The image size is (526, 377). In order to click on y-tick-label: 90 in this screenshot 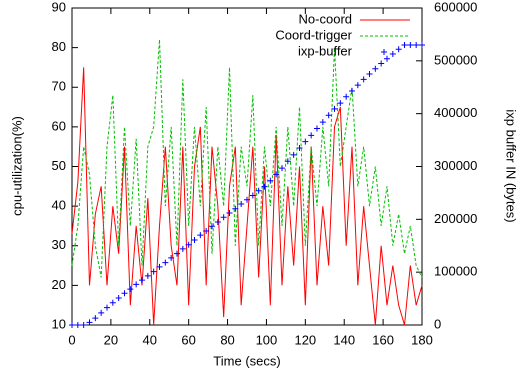, I will do `click(59, 7)`.